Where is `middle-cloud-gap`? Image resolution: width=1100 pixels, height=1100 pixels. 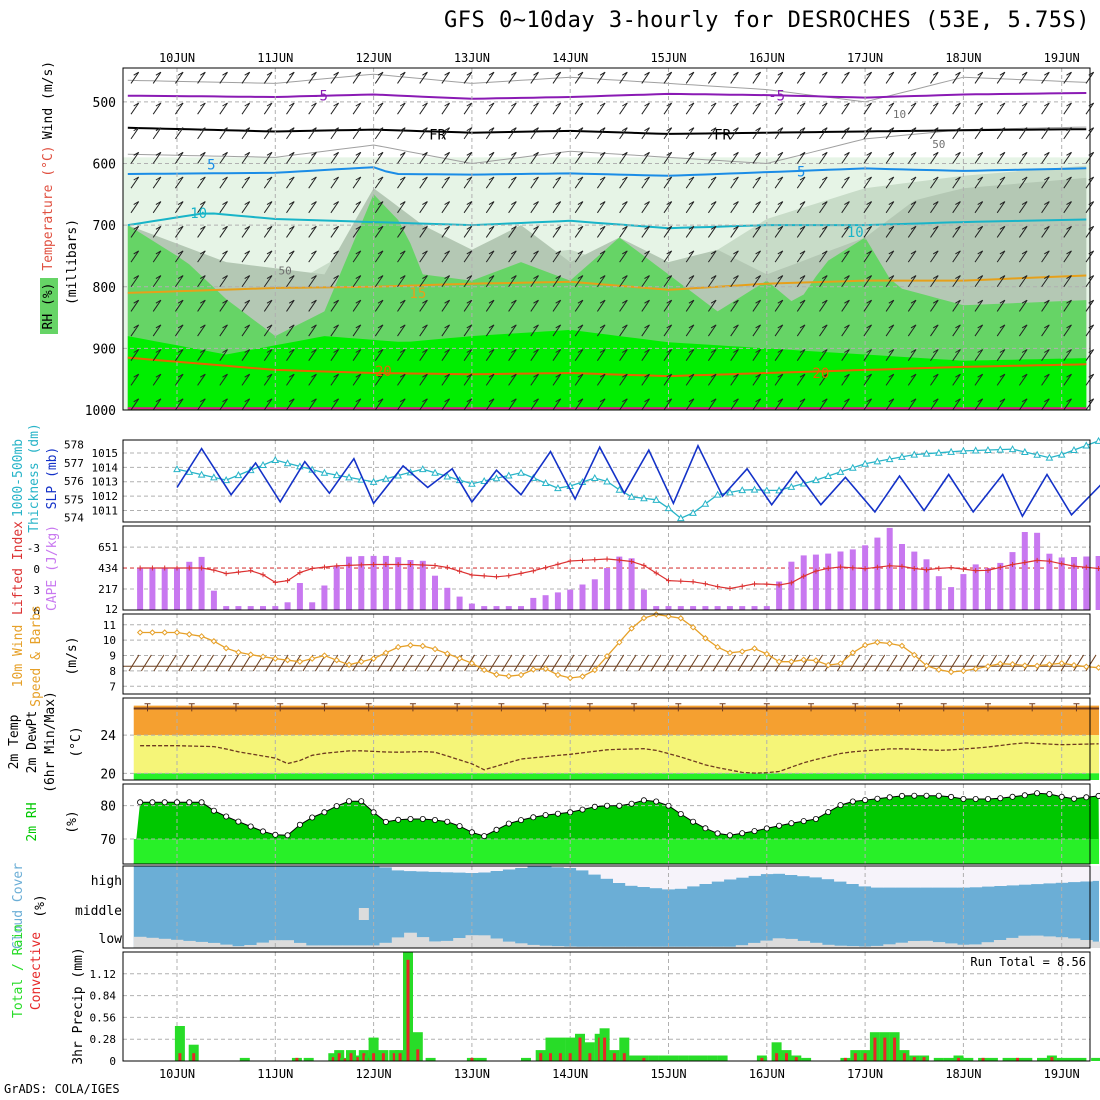
middle-cloud-gap is located at coordinates (363, 914).